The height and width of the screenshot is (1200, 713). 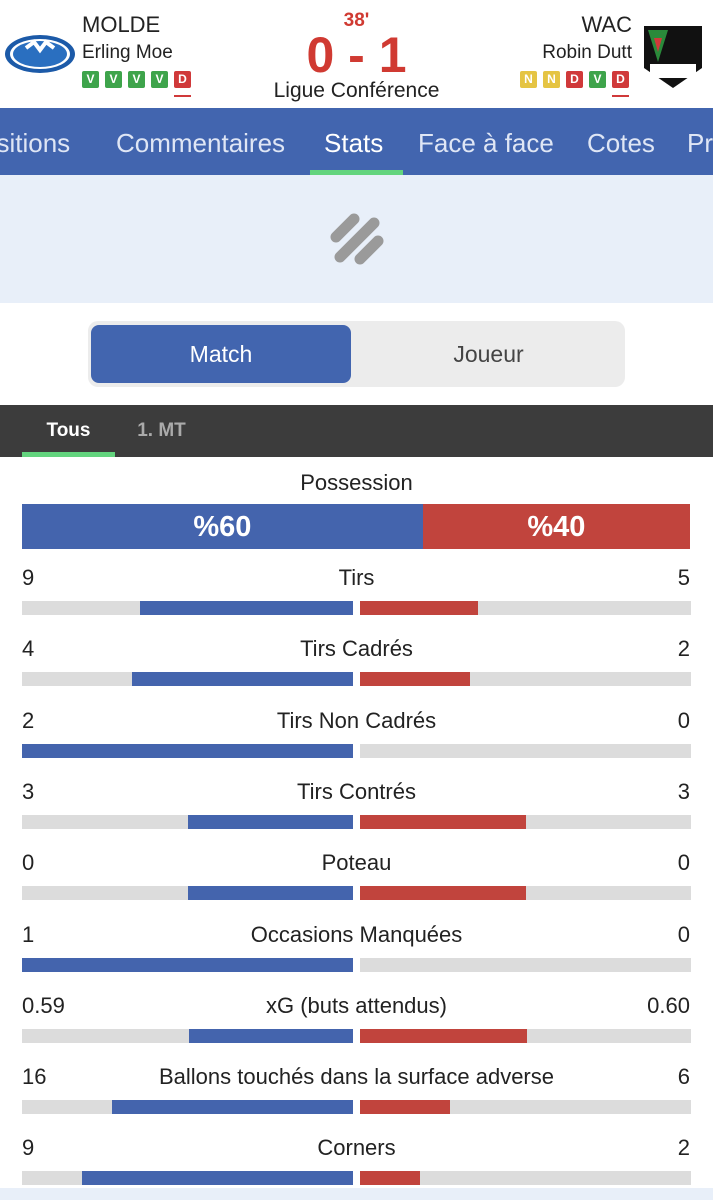 What do you see at coordinates (683, 577) in the screenshot?
I see `stat-away-value: 5` at bounding box center [683, 577].